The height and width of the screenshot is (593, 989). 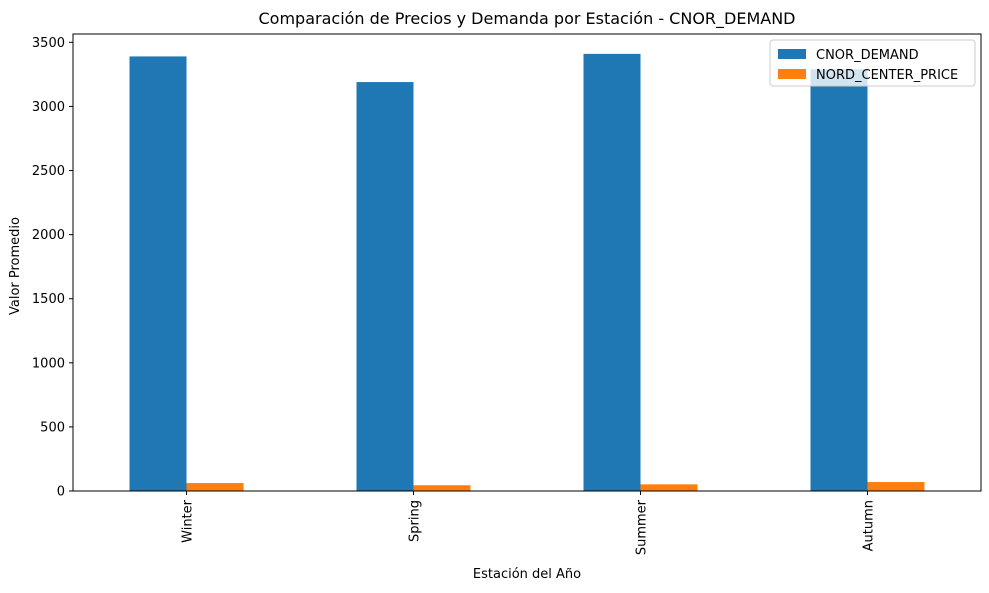 What do you see at coordinates (442, 488) in the screenshot?
I see `bar-nord-center-price-spring` at bounding box center [442, 488].